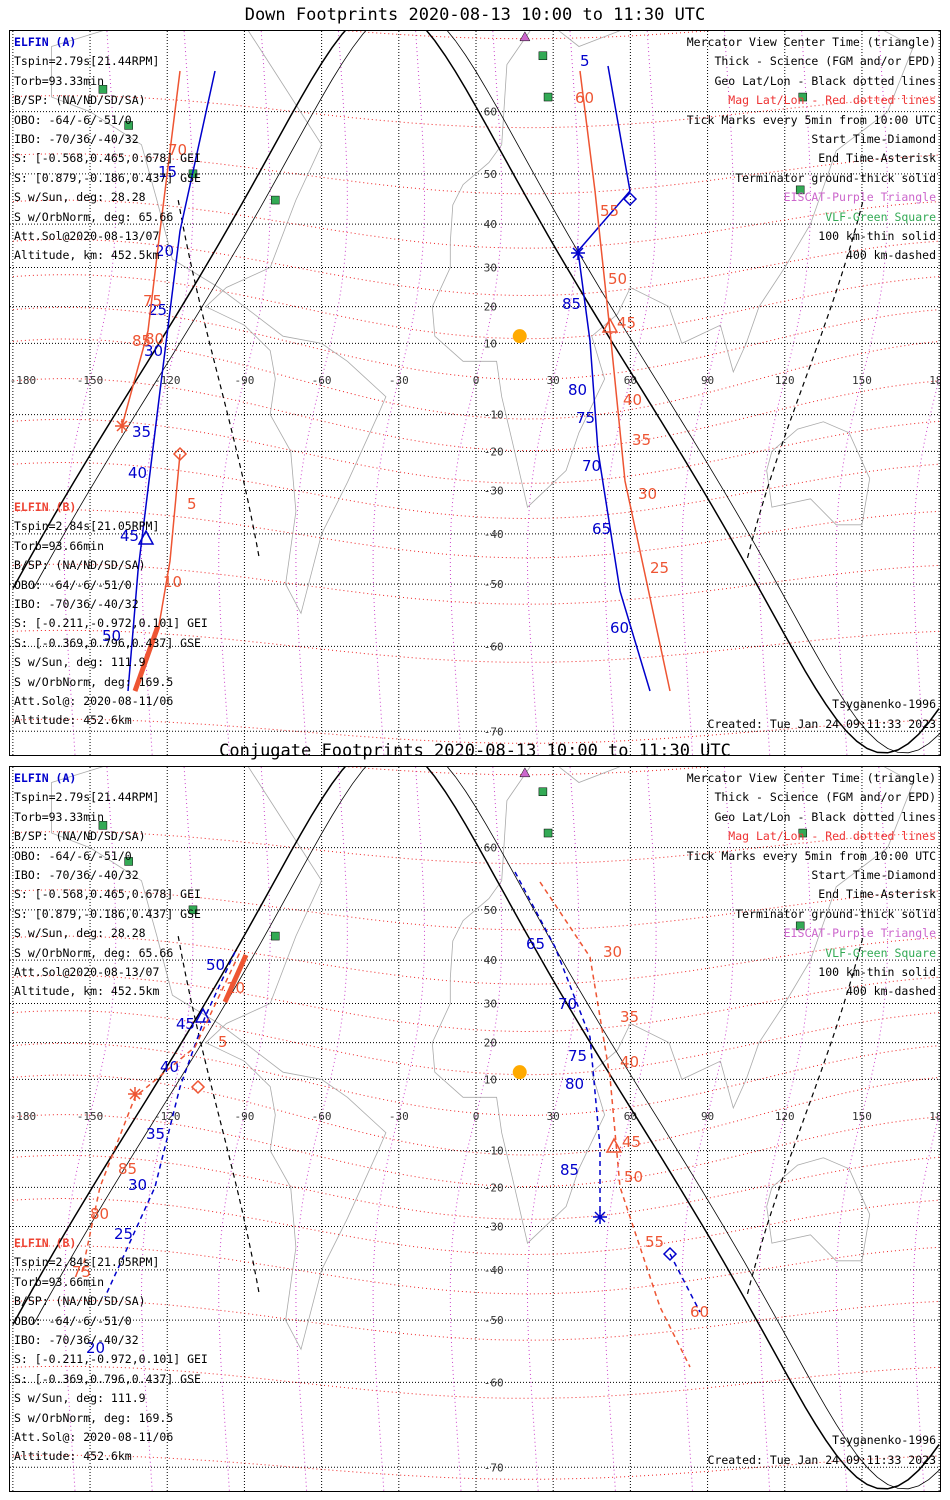 This screenshot has height=1500, width=950. Describe the element at coordinates (95, 1348) in the screenshot. I see `track-time-label: 20` at that location.